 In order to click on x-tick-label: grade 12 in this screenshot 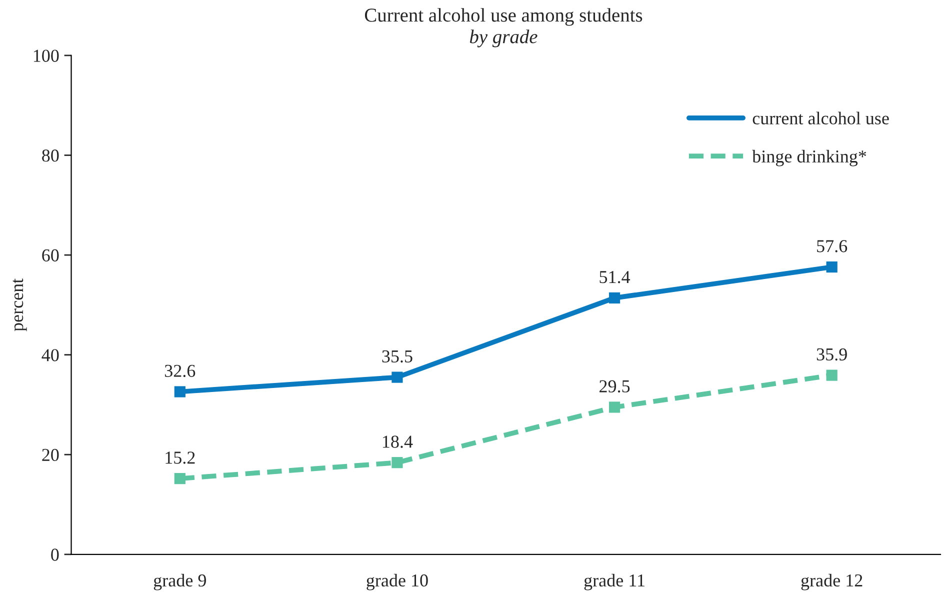, I will do `click(831, 582)`.